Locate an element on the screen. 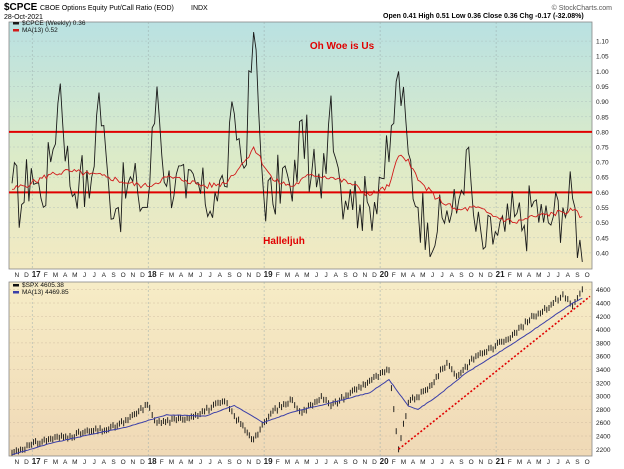 The image size is (624, 469). legend-spx-ma: MA(13) 4469.85 is located at coordinates (45, 292).